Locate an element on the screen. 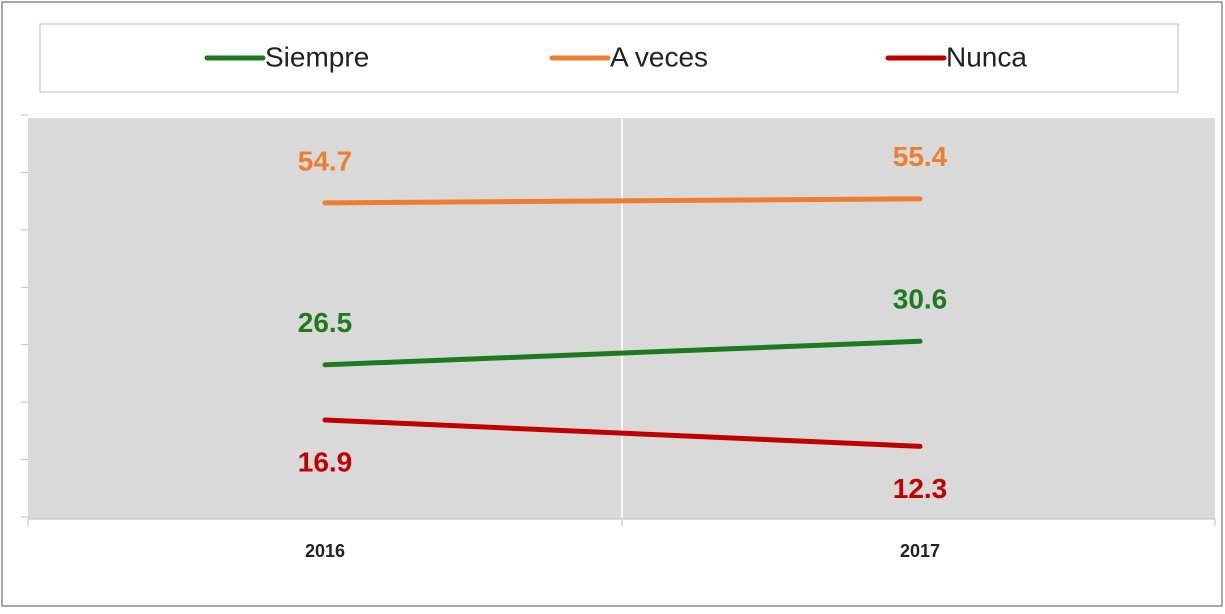 Image resolution: width=1225 pixels, height=614 pixels. data-label: 12.3 is located at coordinates (920, 488).